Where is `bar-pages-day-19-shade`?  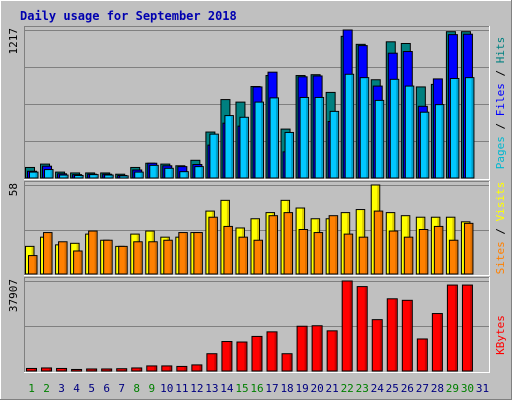
bar-pages-day-19-shade is located at coordinates (307, 137).